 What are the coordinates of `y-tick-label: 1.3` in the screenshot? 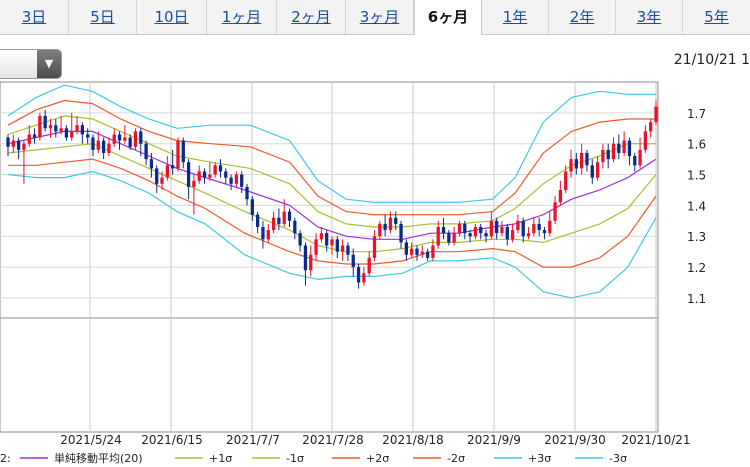 It's located at (696, 237).